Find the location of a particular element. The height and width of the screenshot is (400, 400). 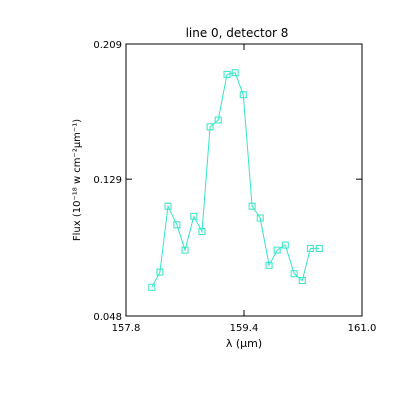

y-tick-label: 0.209 is located at coordinates (107, 45).